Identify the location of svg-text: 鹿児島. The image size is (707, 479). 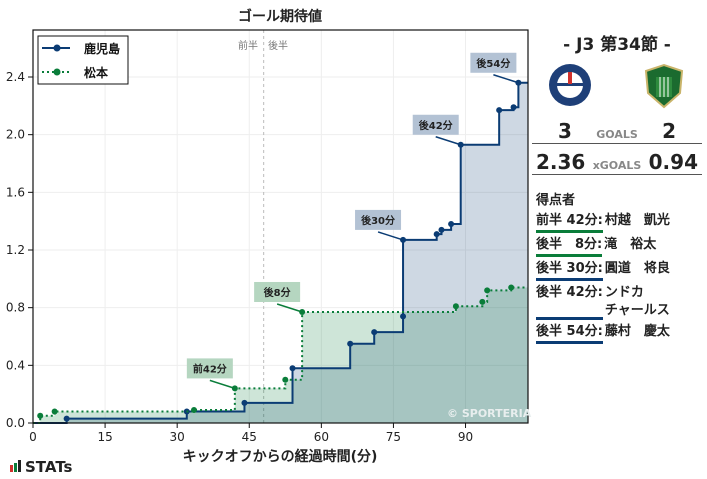
(102, 48).